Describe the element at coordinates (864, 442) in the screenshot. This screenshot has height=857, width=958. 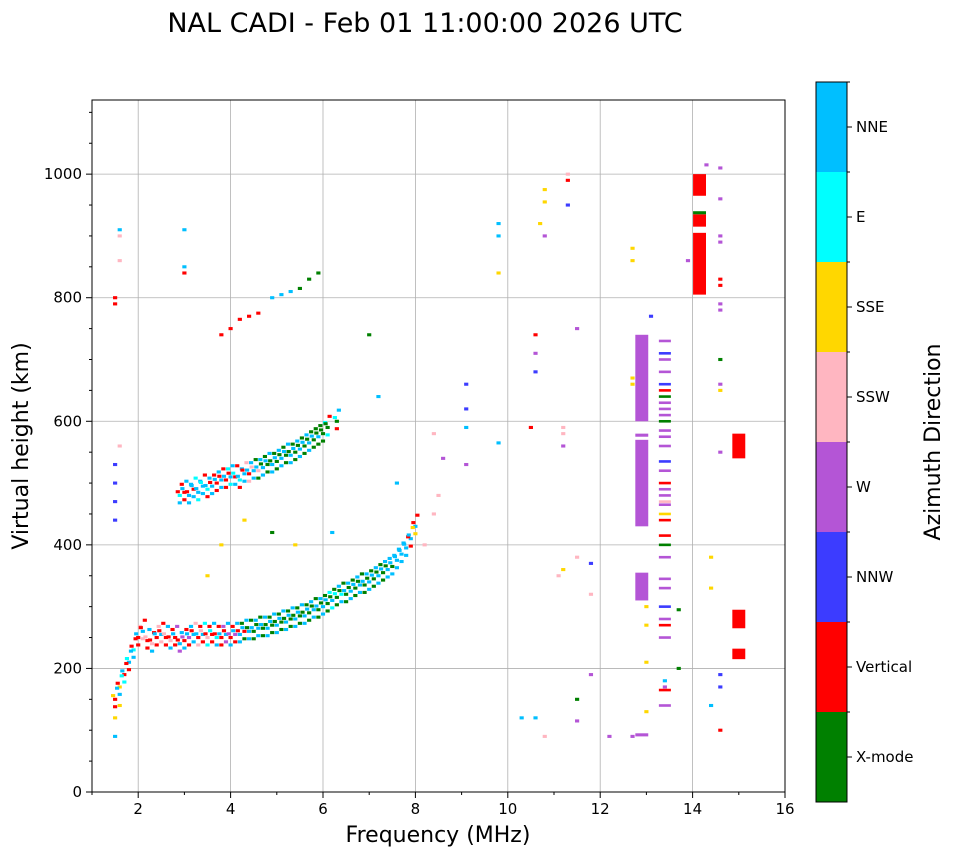
I see `colorbar: X-mode Vertical NNW W SSW SSE E NNE` at that location.